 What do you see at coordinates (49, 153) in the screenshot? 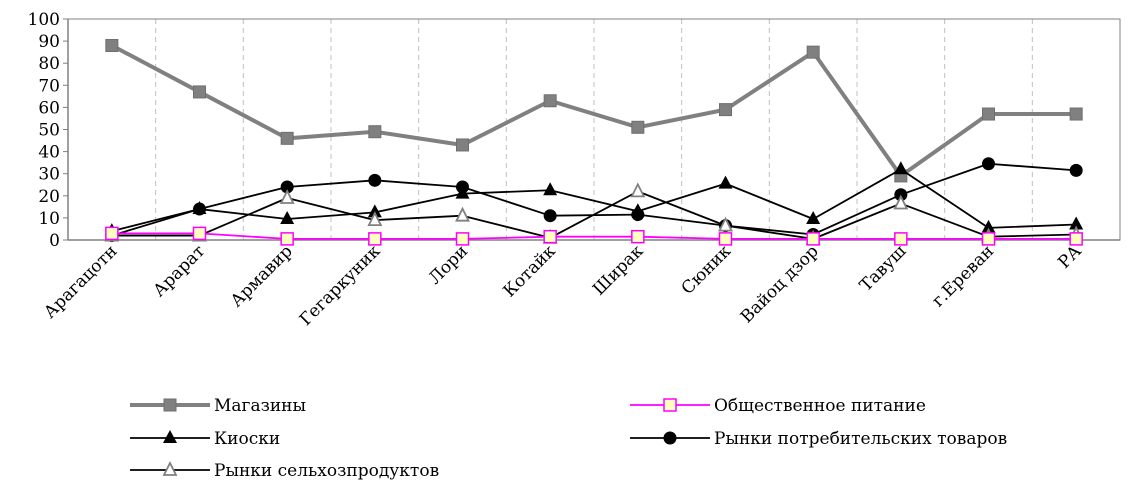
I see `y-tick-label: 40` at bounding box center [49, 153].